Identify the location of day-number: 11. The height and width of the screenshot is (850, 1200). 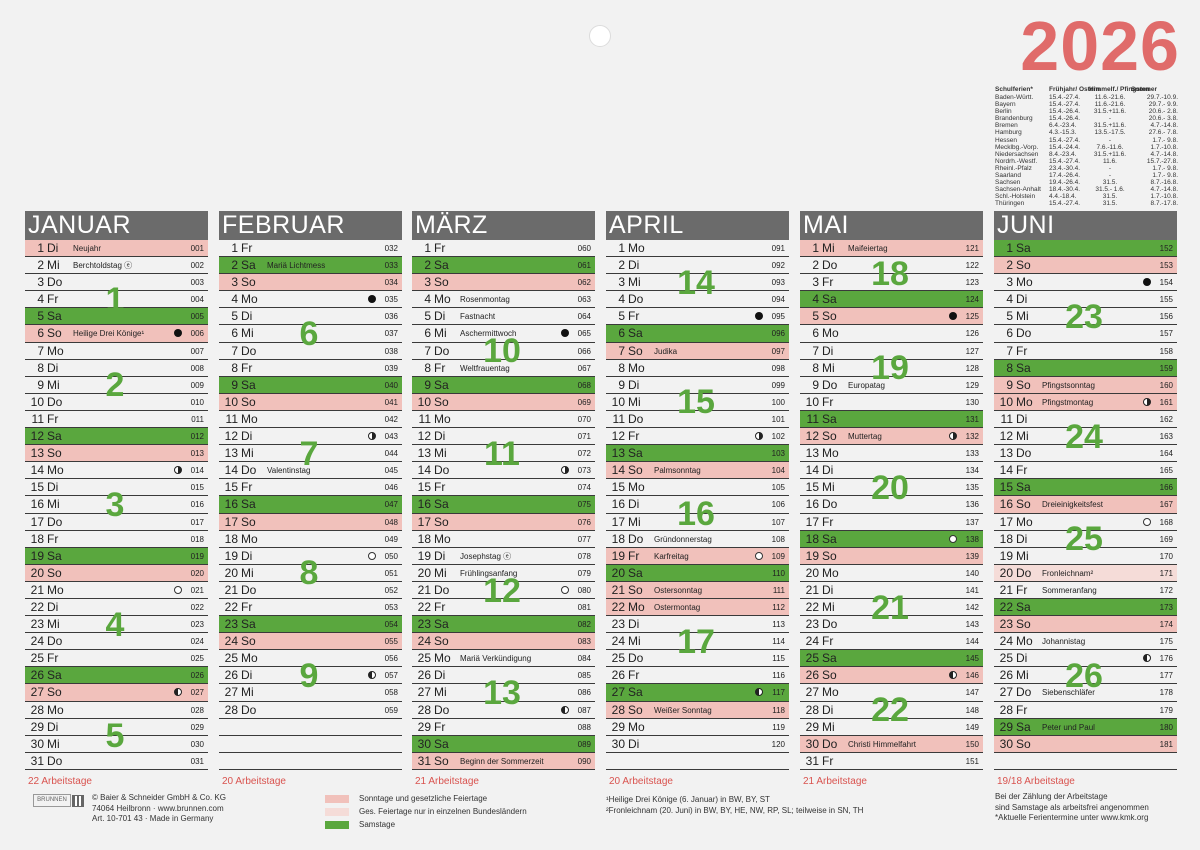
(37, 418).